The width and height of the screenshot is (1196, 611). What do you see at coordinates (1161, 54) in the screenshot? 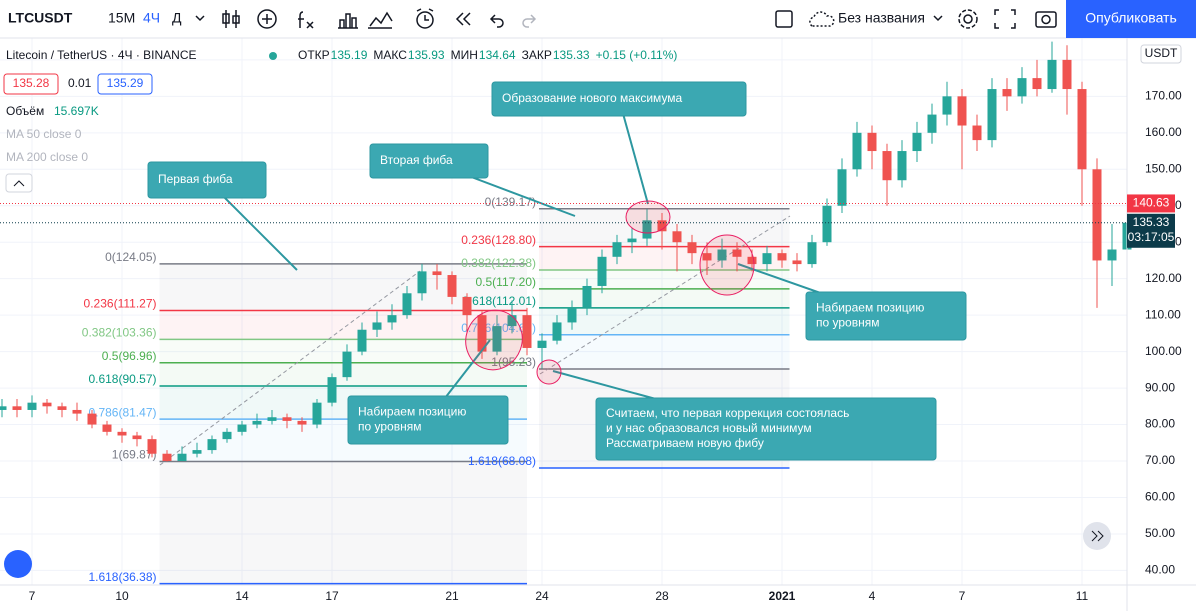
I see `unit-box` at bounding box center [1161, 54].